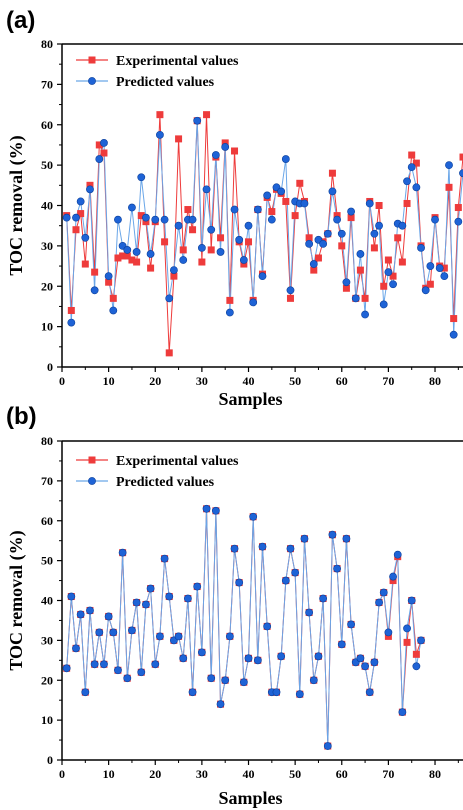 Image resolution: width=463 pixels, height=810 pixels. What do you see at coordinates (295, 774) in the screenshot?
I see `x-tick-label: 50` at bounding box center [295, 774].